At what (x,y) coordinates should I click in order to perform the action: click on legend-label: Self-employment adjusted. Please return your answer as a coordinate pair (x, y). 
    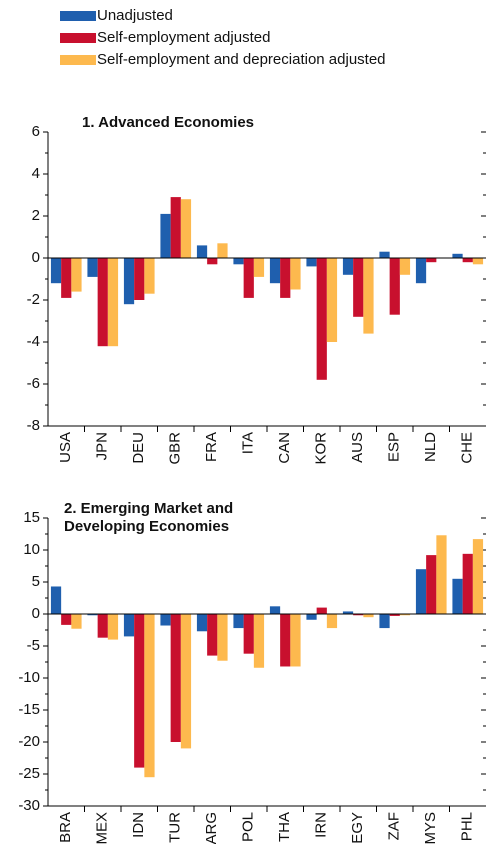
    Looking at the image, I should click on (183, 37).